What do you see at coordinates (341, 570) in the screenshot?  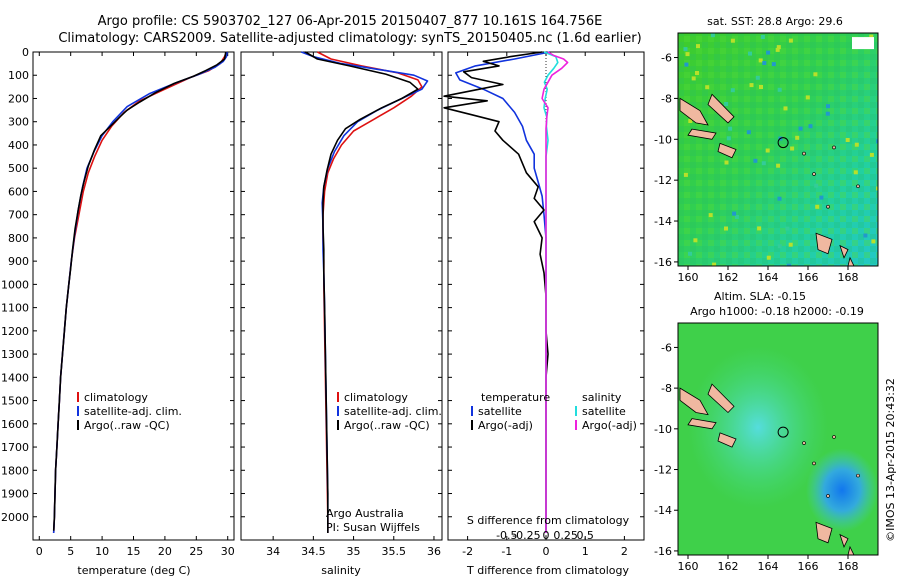 I see `x-axis-label: salinity` at bounding box center [341, 570].